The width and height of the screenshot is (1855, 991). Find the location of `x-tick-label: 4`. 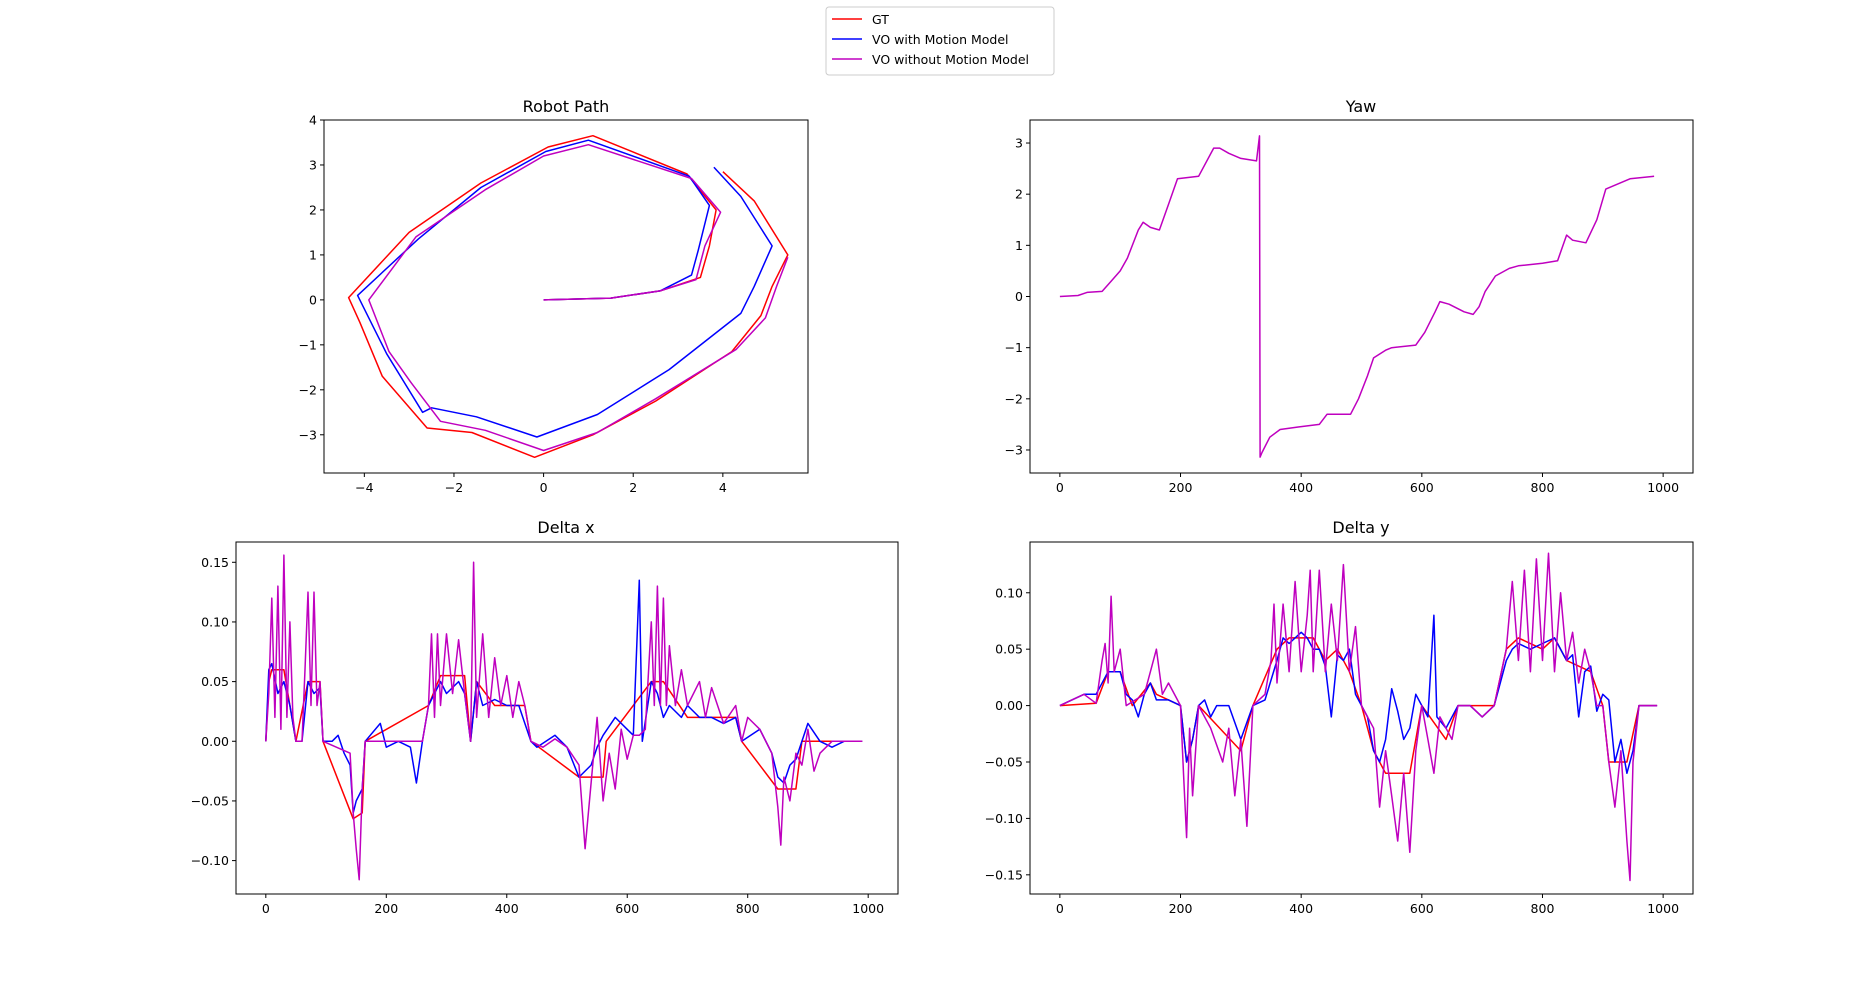

x-tick-label: 4 is located at coordinates (723, 487).